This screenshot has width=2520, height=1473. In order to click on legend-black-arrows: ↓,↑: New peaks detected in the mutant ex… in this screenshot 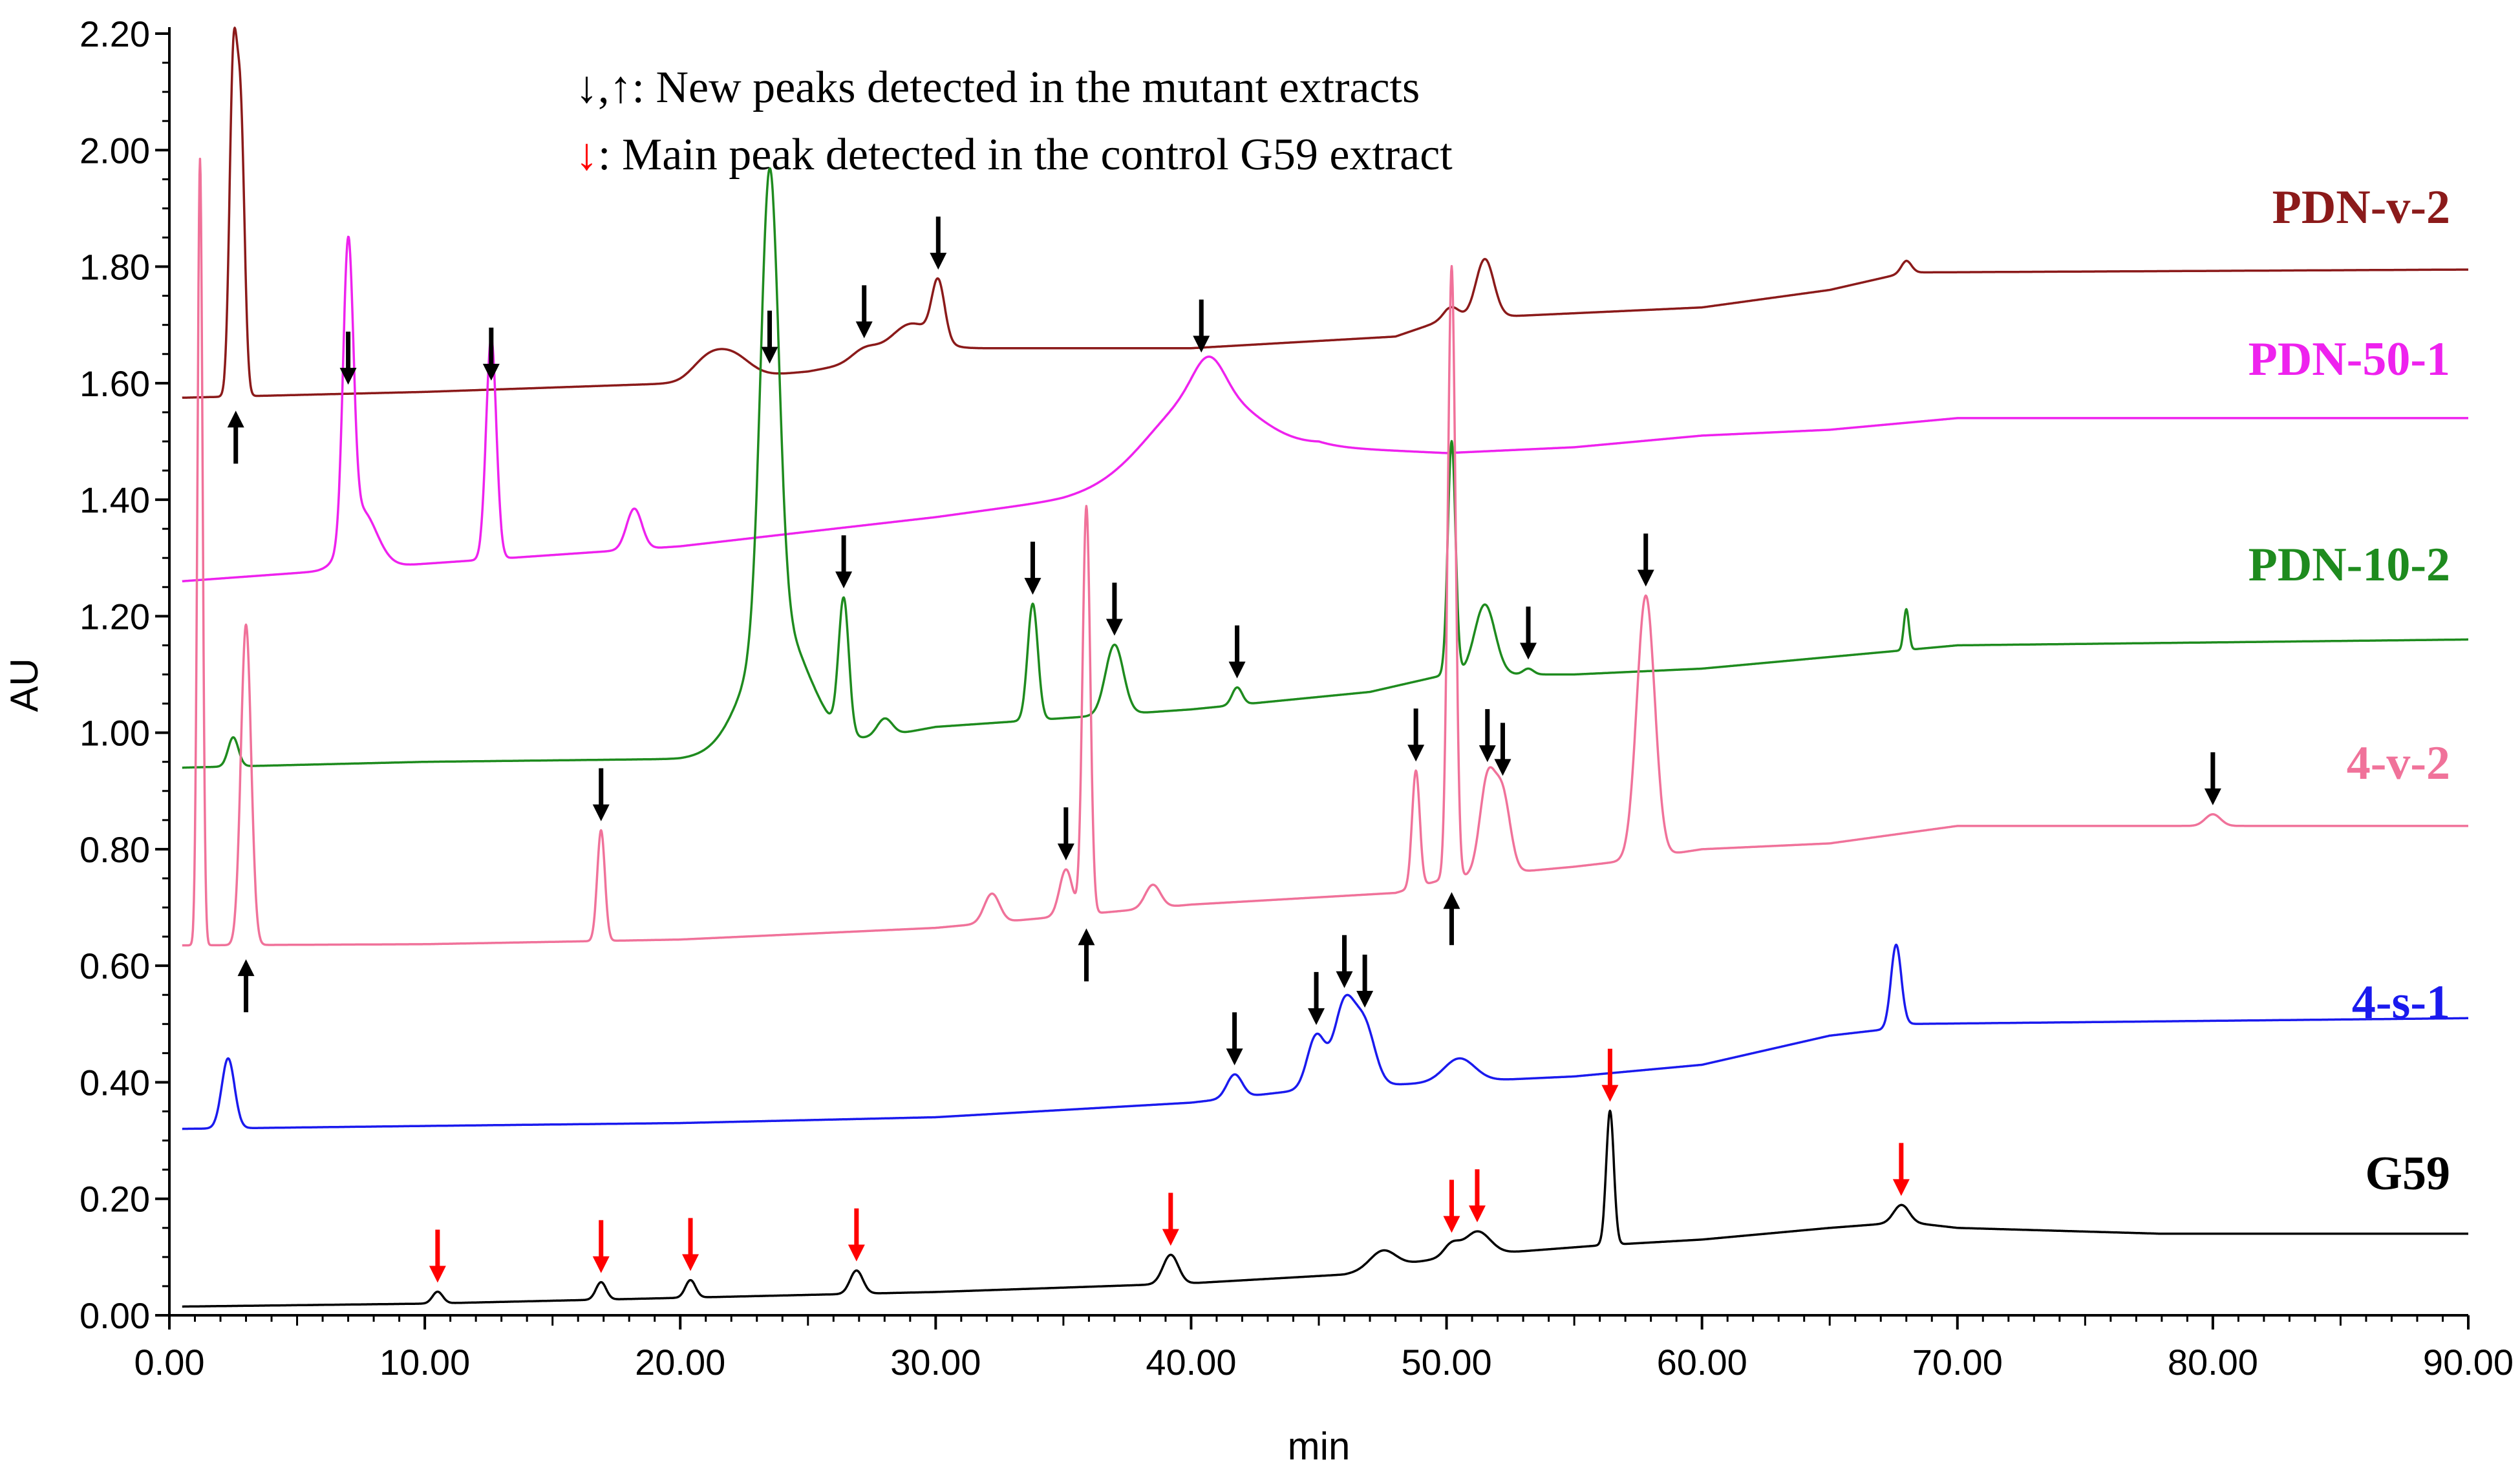, I will do `click(998, 87)`.